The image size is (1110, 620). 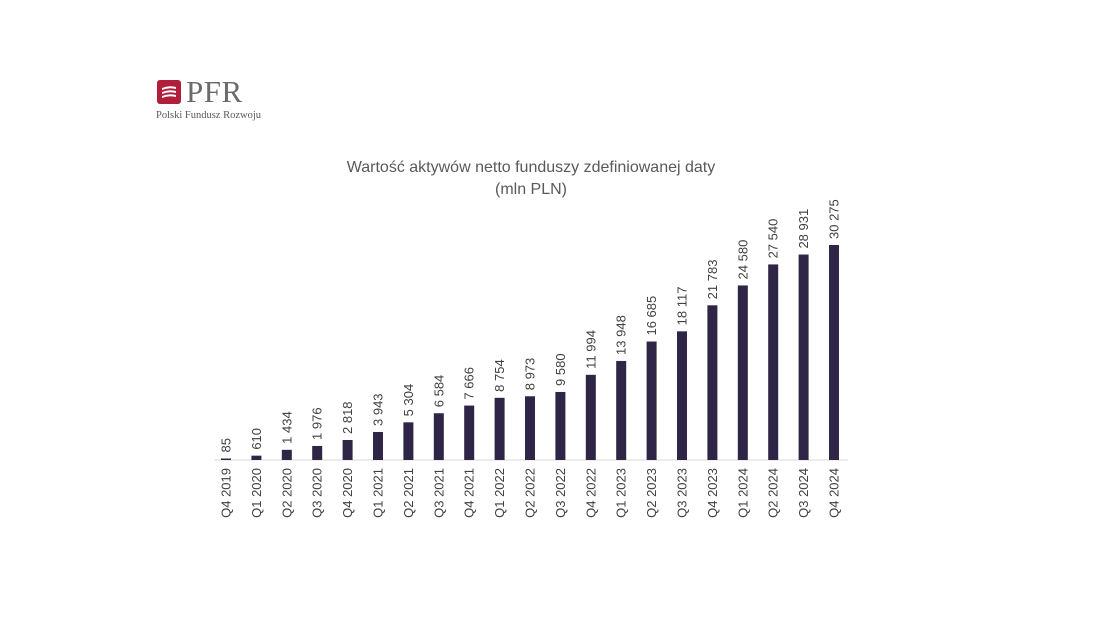 What do you see at coordinates (226, 445) in the screenshot?
I see `bar-value-label: 85` at bounding box center [226, 445].